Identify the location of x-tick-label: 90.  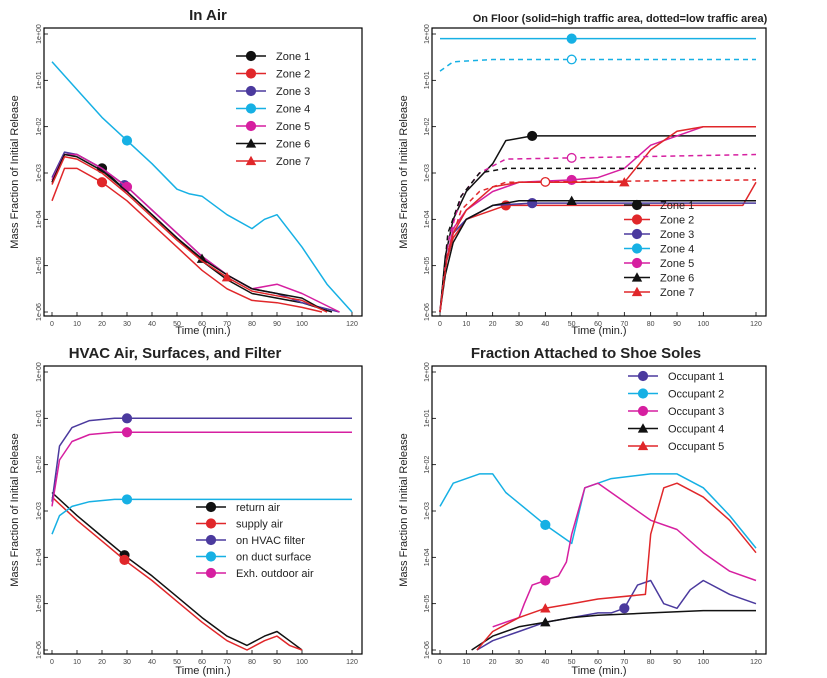
(677, 324).